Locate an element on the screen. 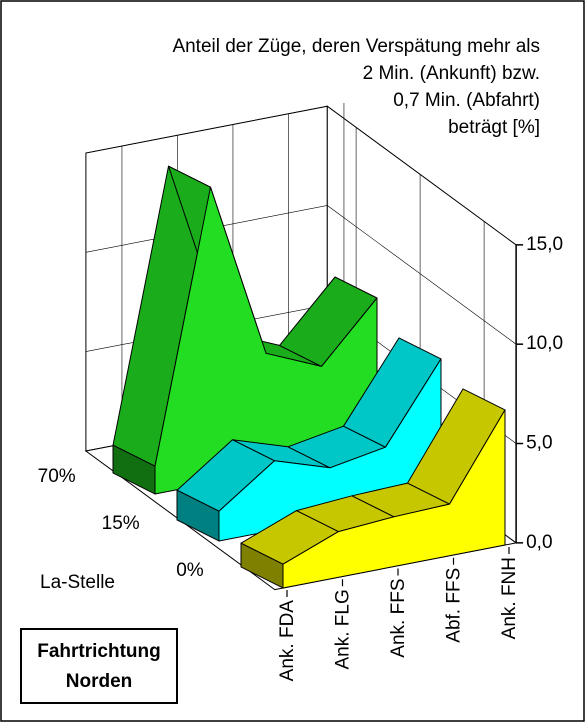  y-tick-label: 10,0 is located at coordinates (544, 343).